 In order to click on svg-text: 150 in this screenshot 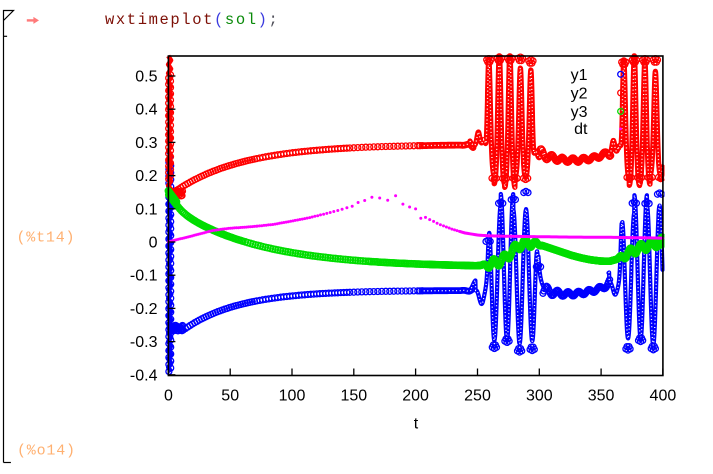, I will do `click(353, 395)`.